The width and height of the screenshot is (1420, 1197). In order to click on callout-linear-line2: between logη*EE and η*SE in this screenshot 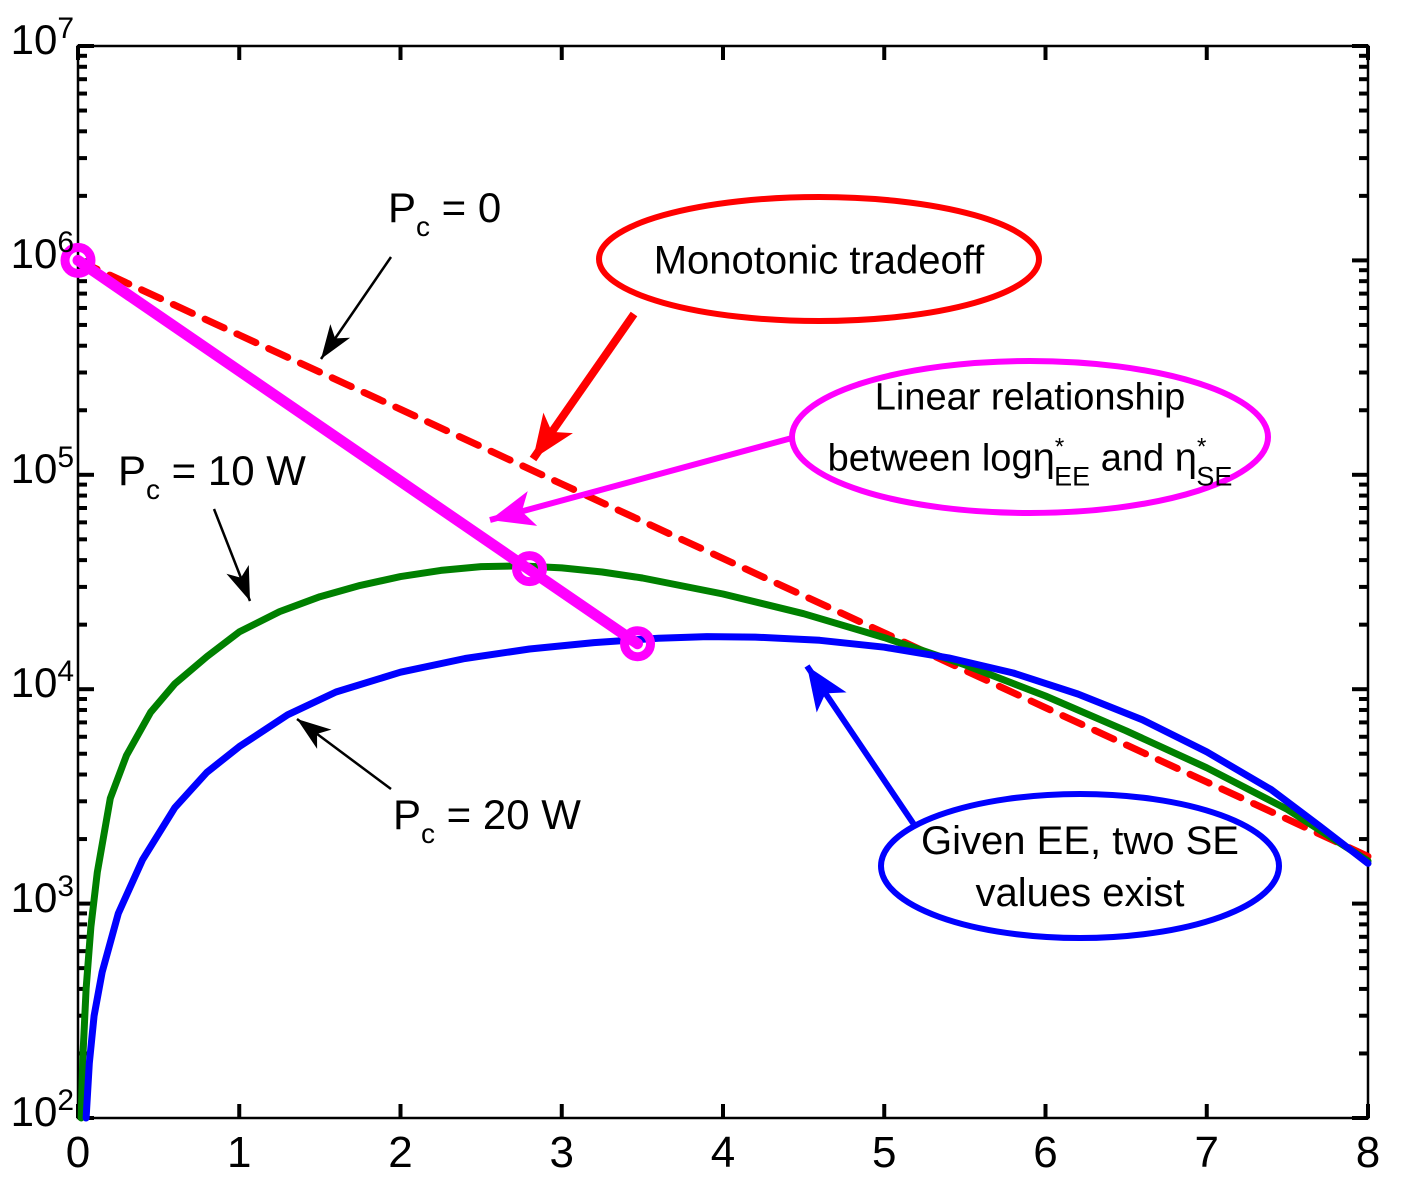, I will do `click(1030, 462)`.